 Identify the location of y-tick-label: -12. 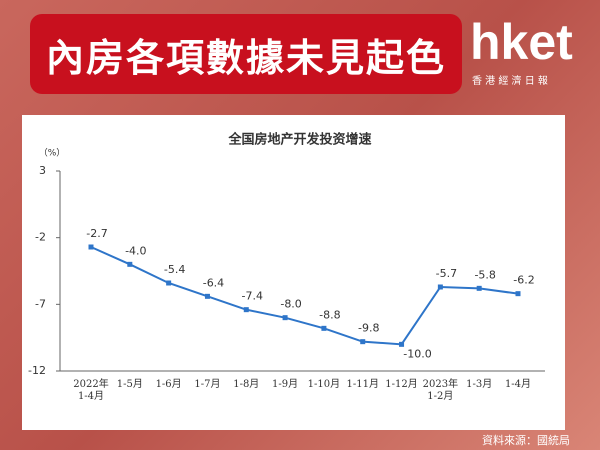
(37, 370).